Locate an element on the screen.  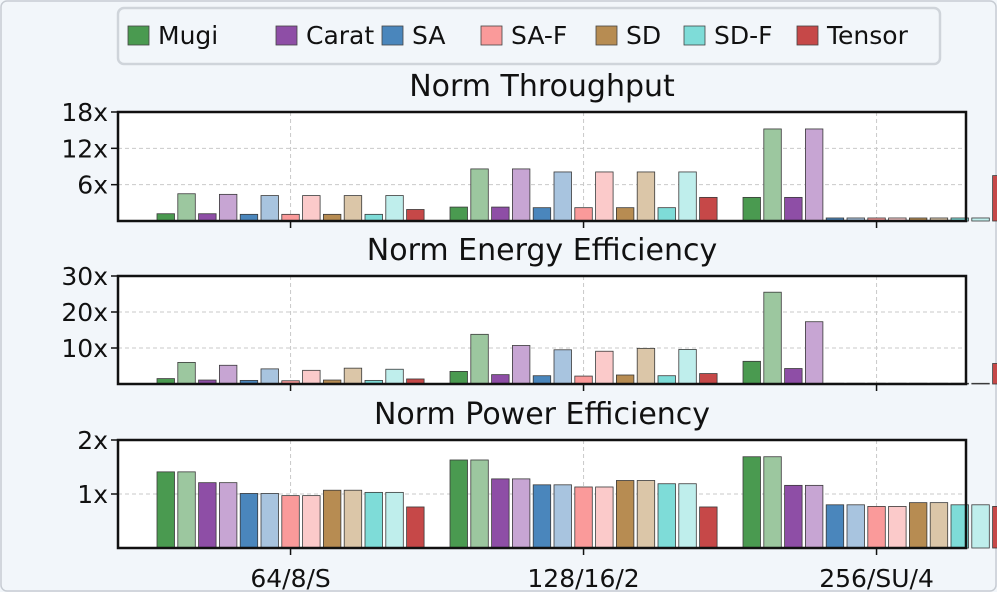
bar-sa-light-64-8-s is located at coordinates (269, 376).